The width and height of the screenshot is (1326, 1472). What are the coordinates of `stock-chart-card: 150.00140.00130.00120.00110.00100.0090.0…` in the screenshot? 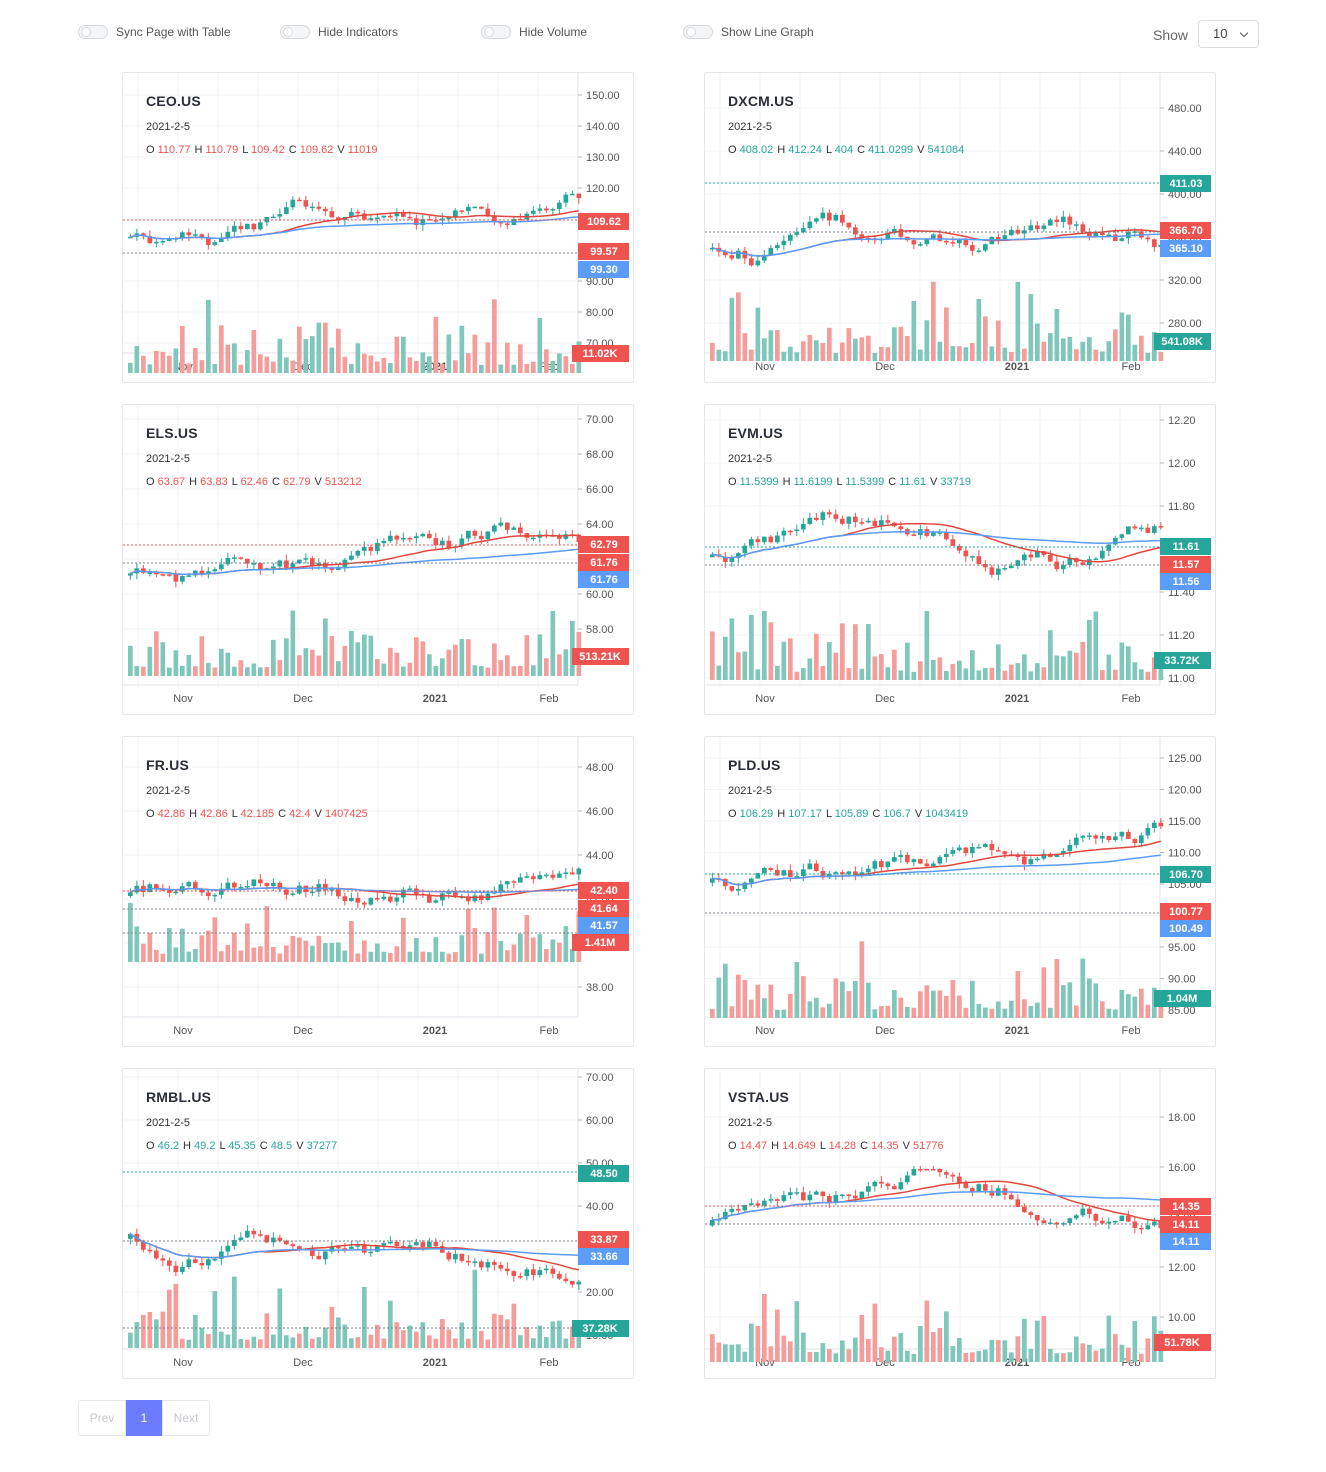 It's located at (378, 227).